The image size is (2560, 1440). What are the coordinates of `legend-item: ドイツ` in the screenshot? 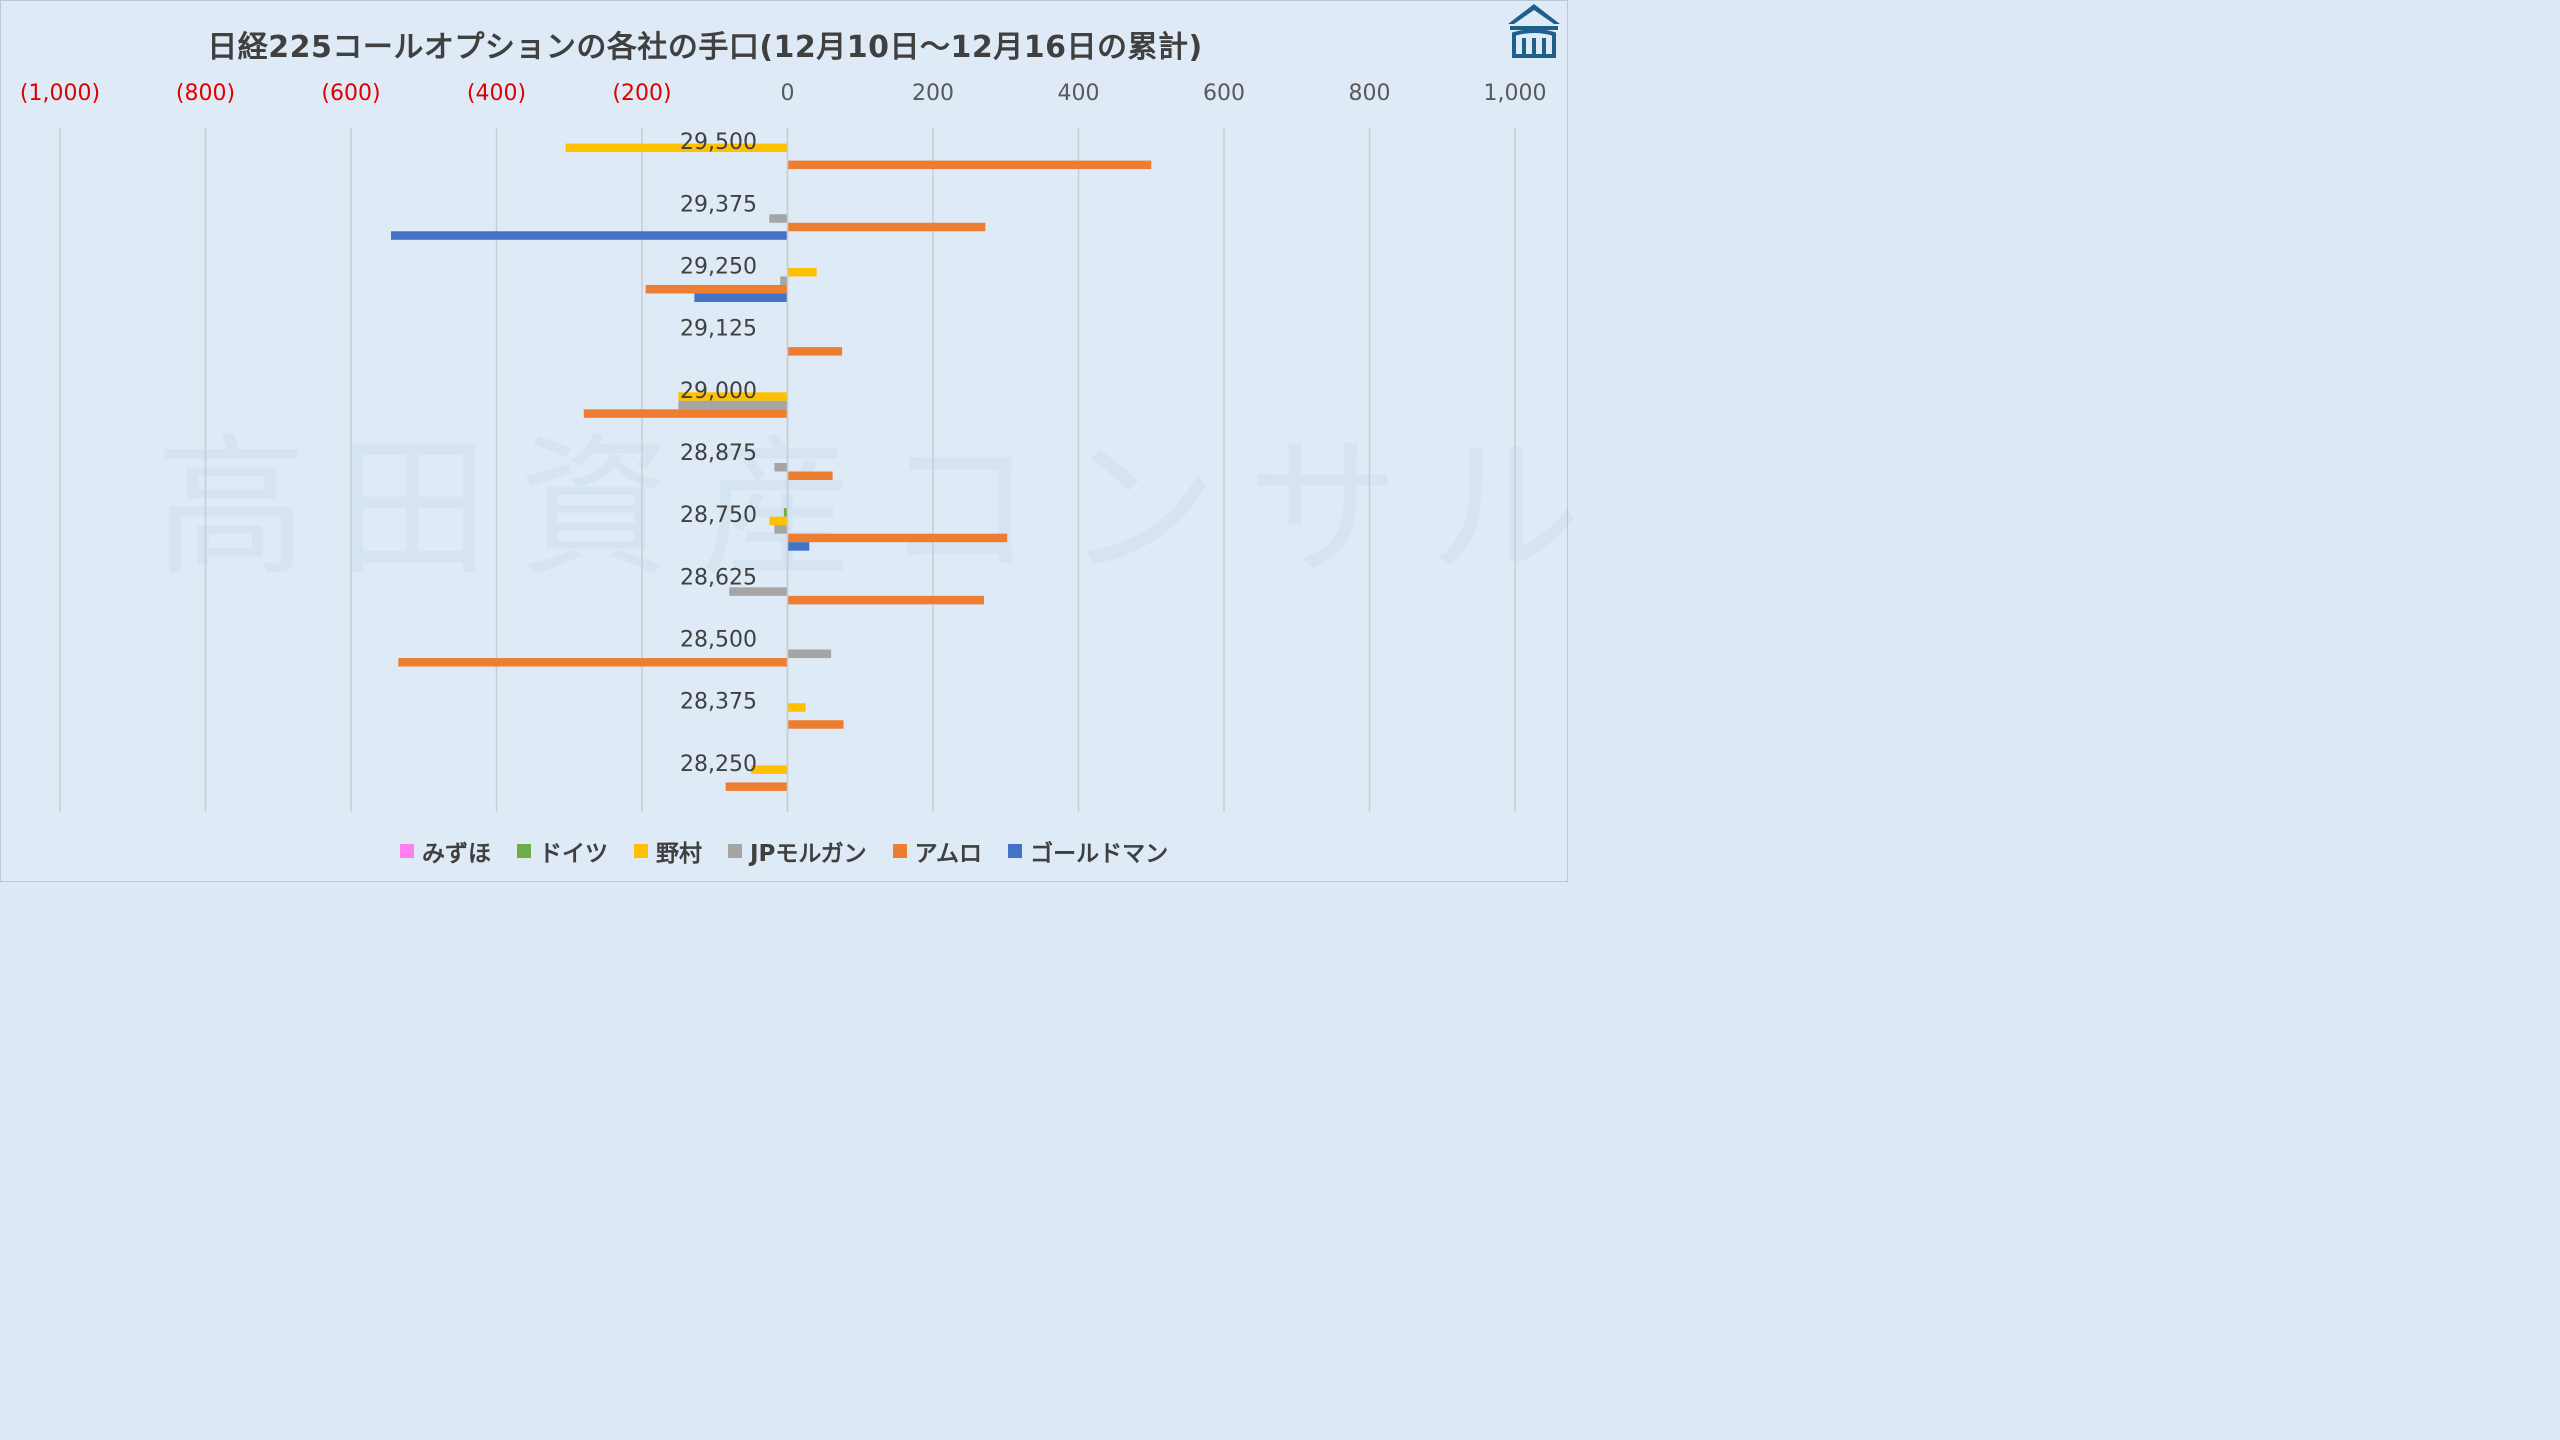 It's located at (562, 851).